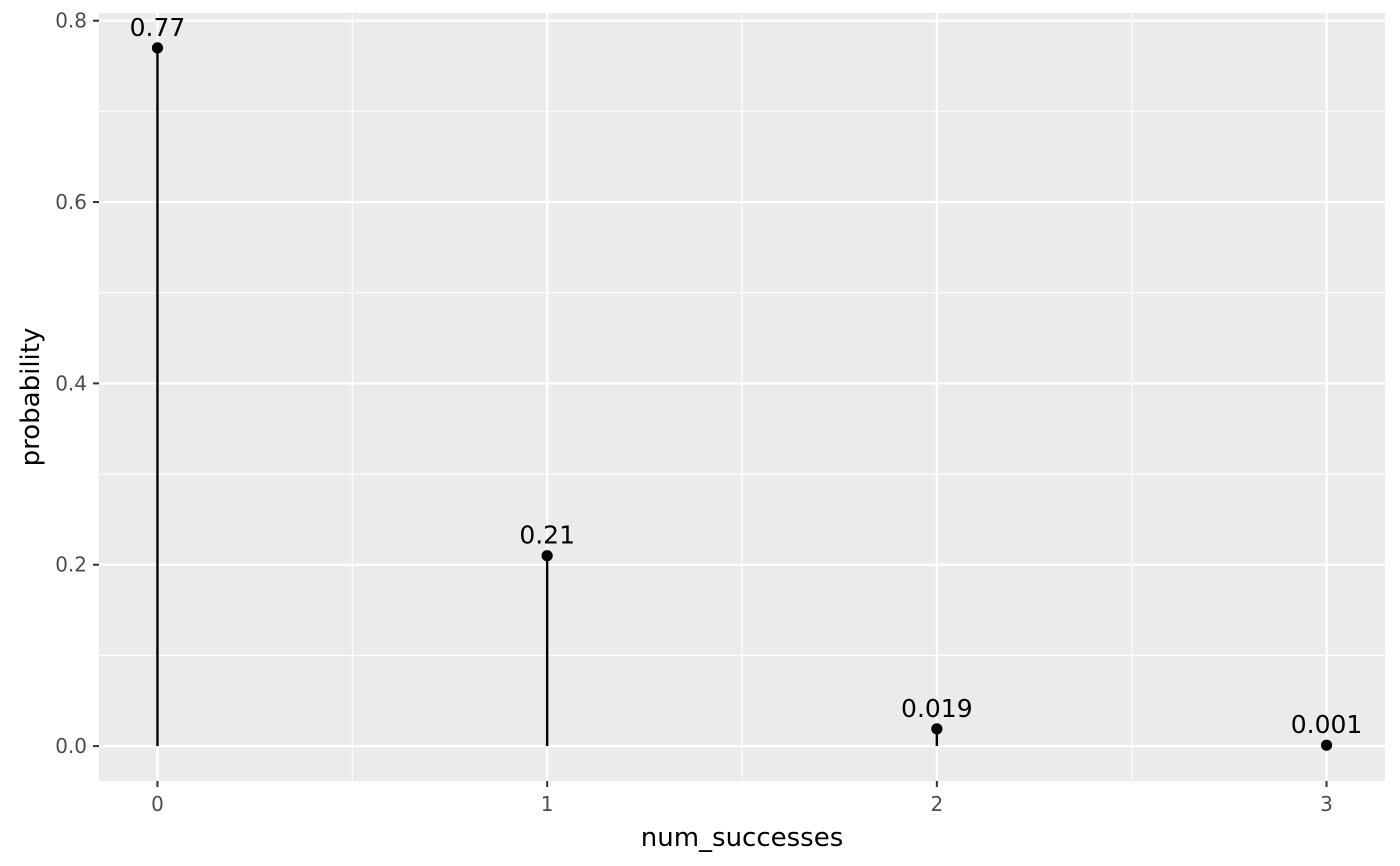  I want to click on x-tick-label: 1, so click(547, 804).